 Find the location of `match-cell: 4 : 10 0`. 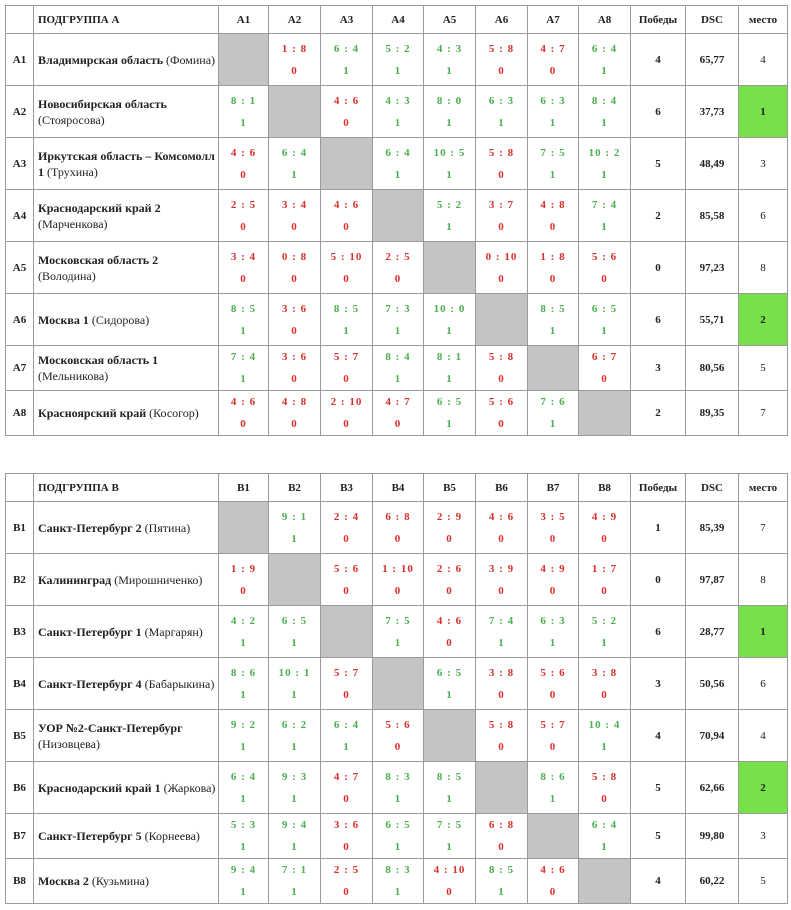

match-cell: 4 : 10 0 is located at coordinates (449, 881).